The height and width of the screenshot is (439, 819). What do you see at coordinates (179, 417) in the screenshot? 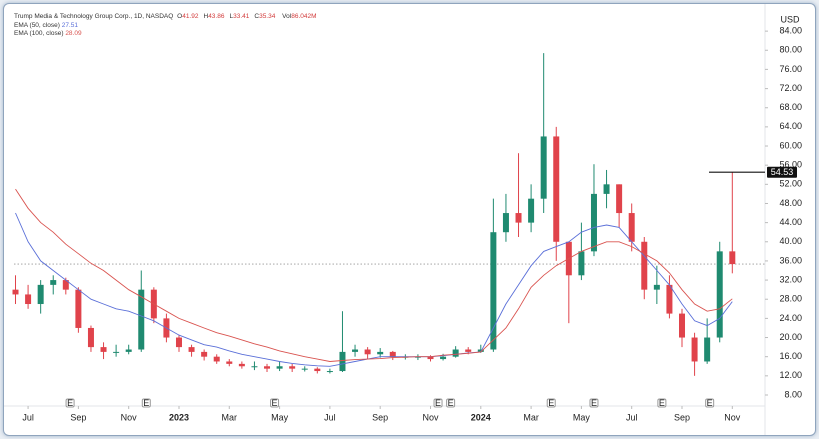
I see `x-tick-label: 2023` at bounding box center [179, 417].